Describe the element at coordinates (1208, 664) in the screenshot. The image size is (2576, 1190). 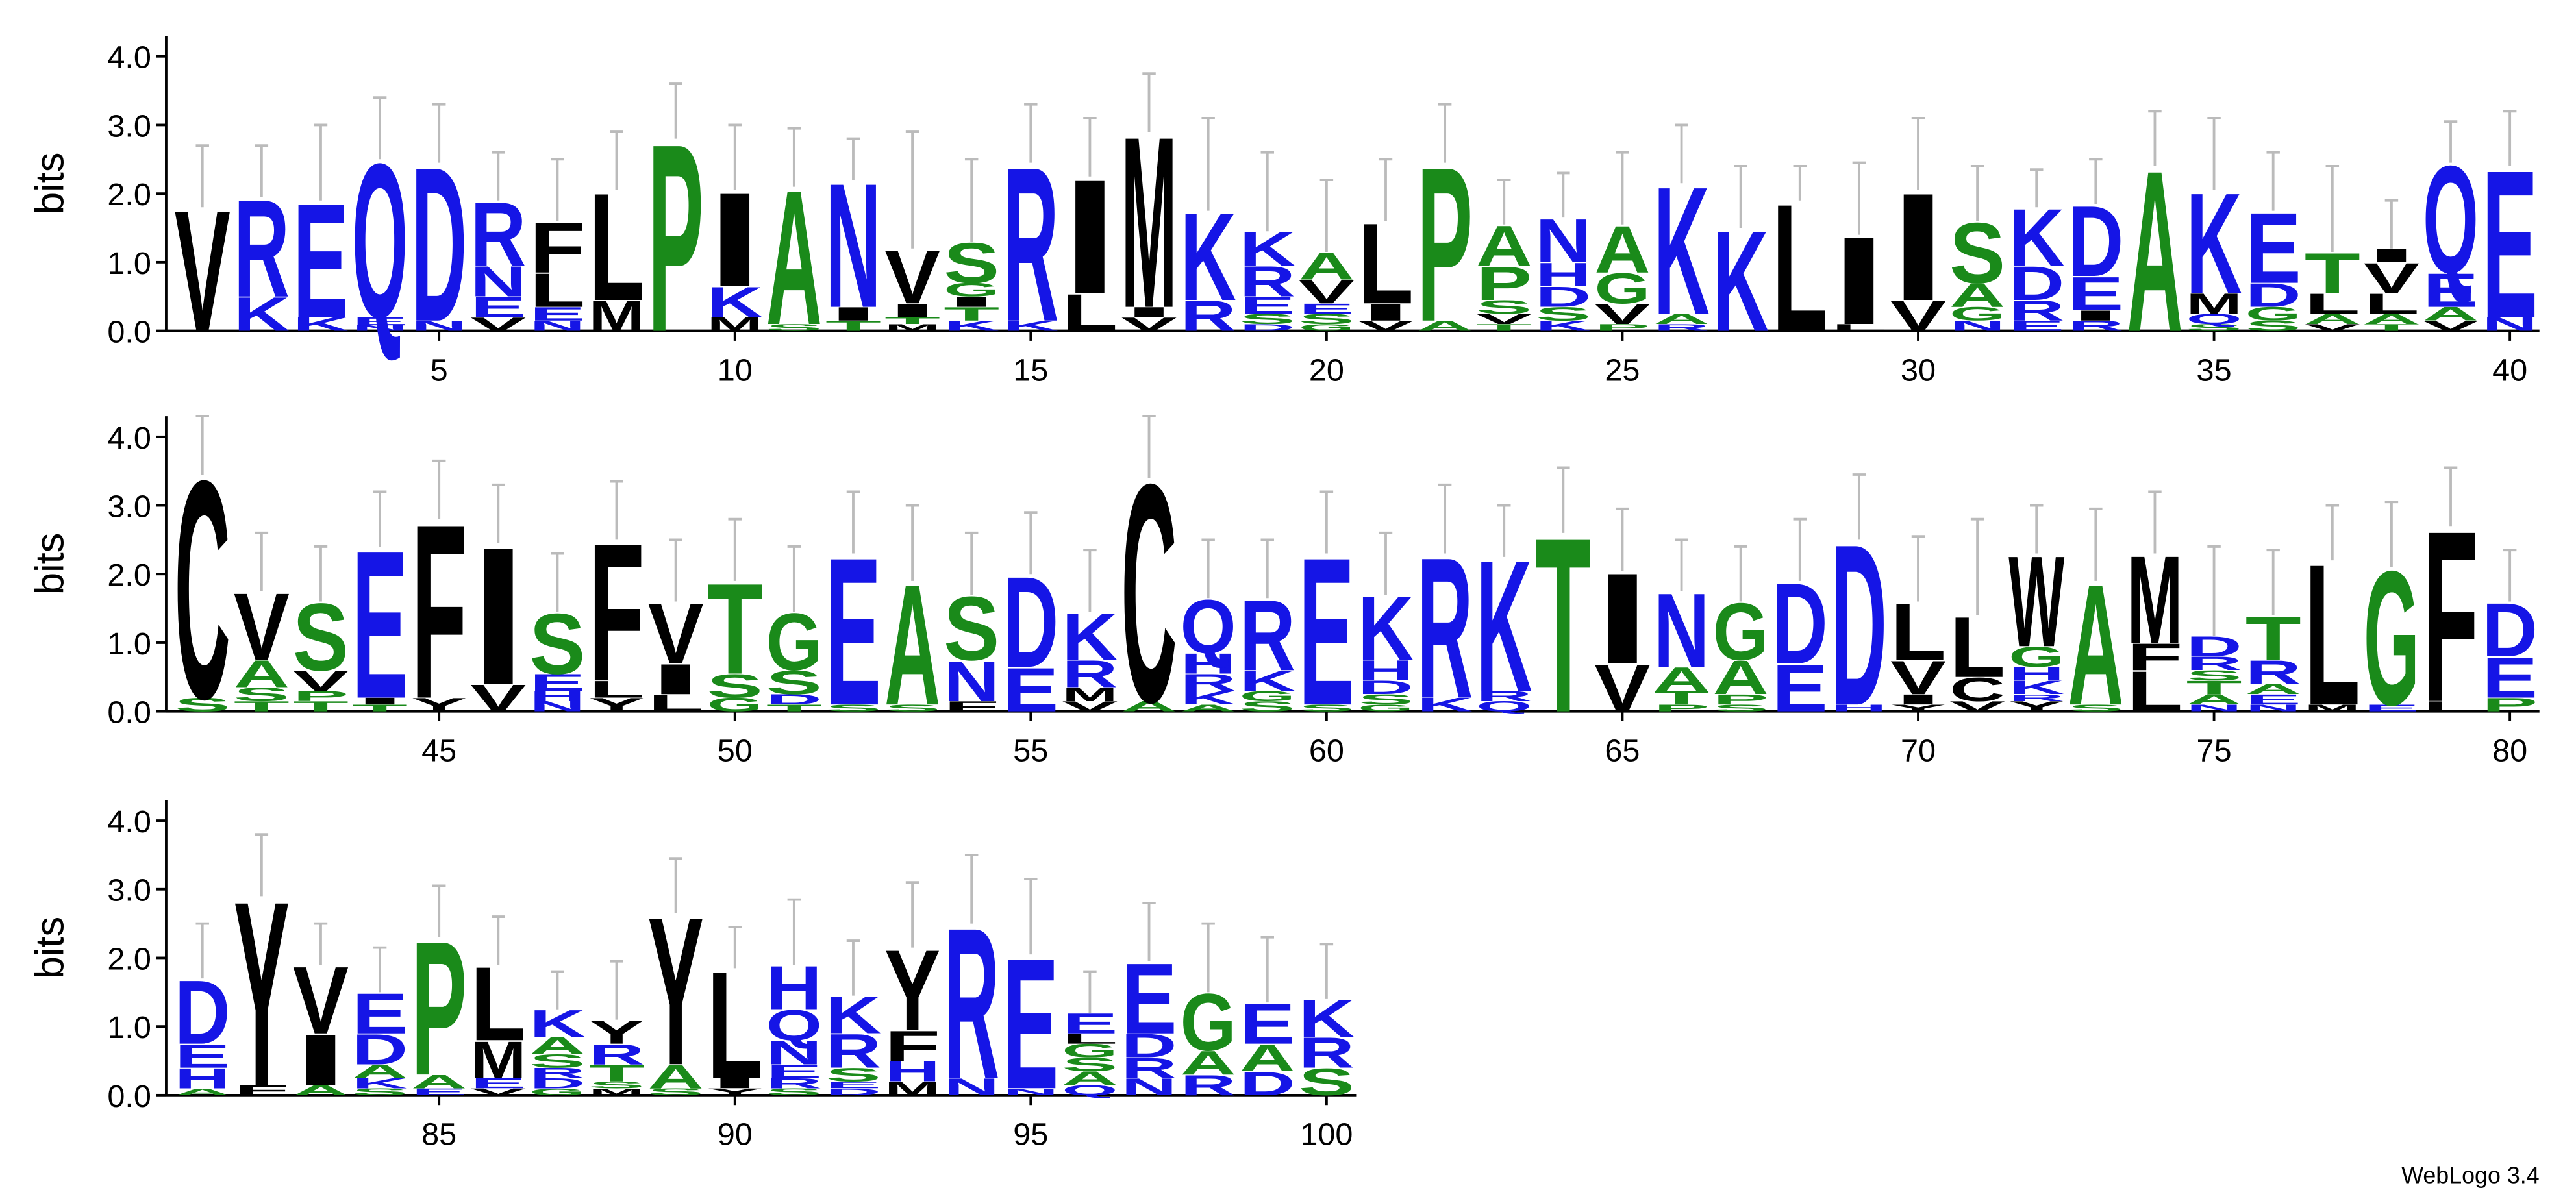
I see `letter: H` at that location.